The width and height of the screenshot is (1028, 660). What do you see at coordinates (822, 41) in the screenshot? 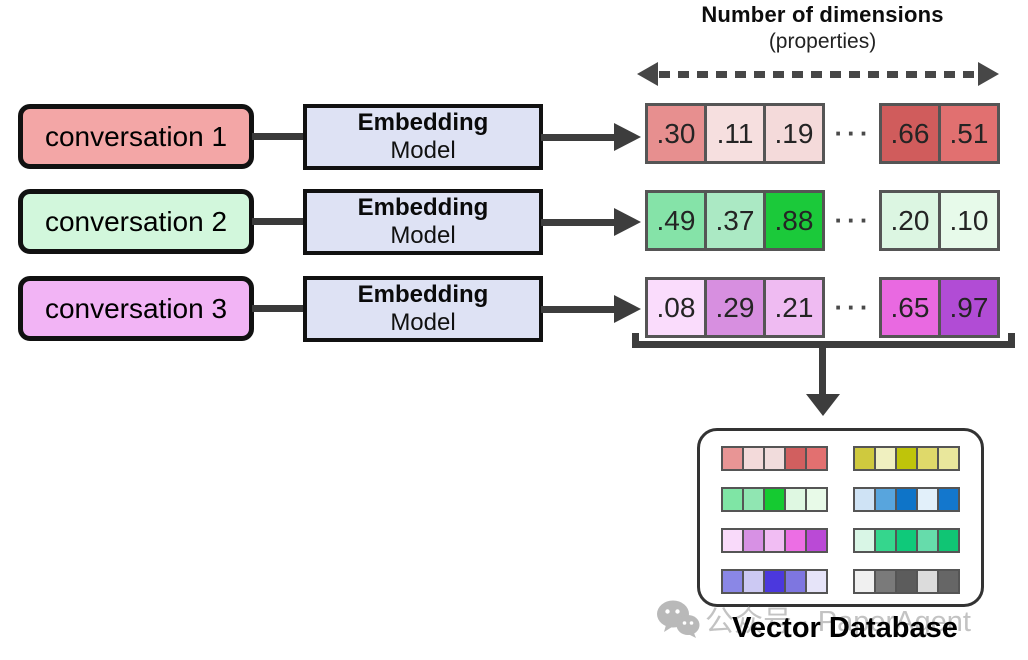
I see `dimensions-subtitle: (properties)` at bounding box center [822, 41].